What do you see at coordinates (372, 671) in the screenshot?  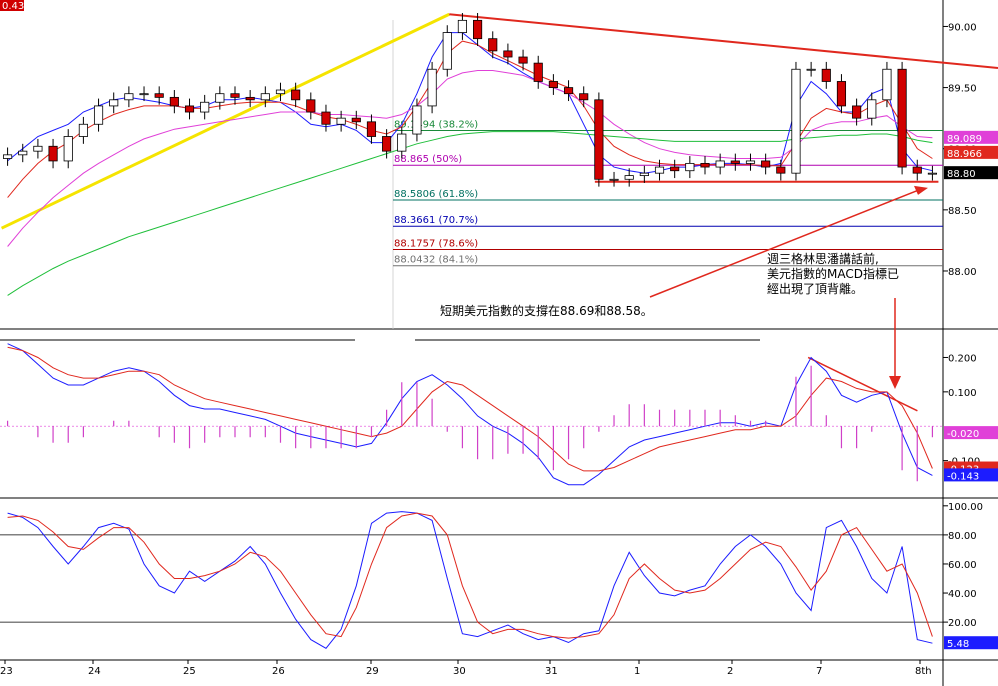 I see `x-tick-label: 29` at bounding box center [372, 671].